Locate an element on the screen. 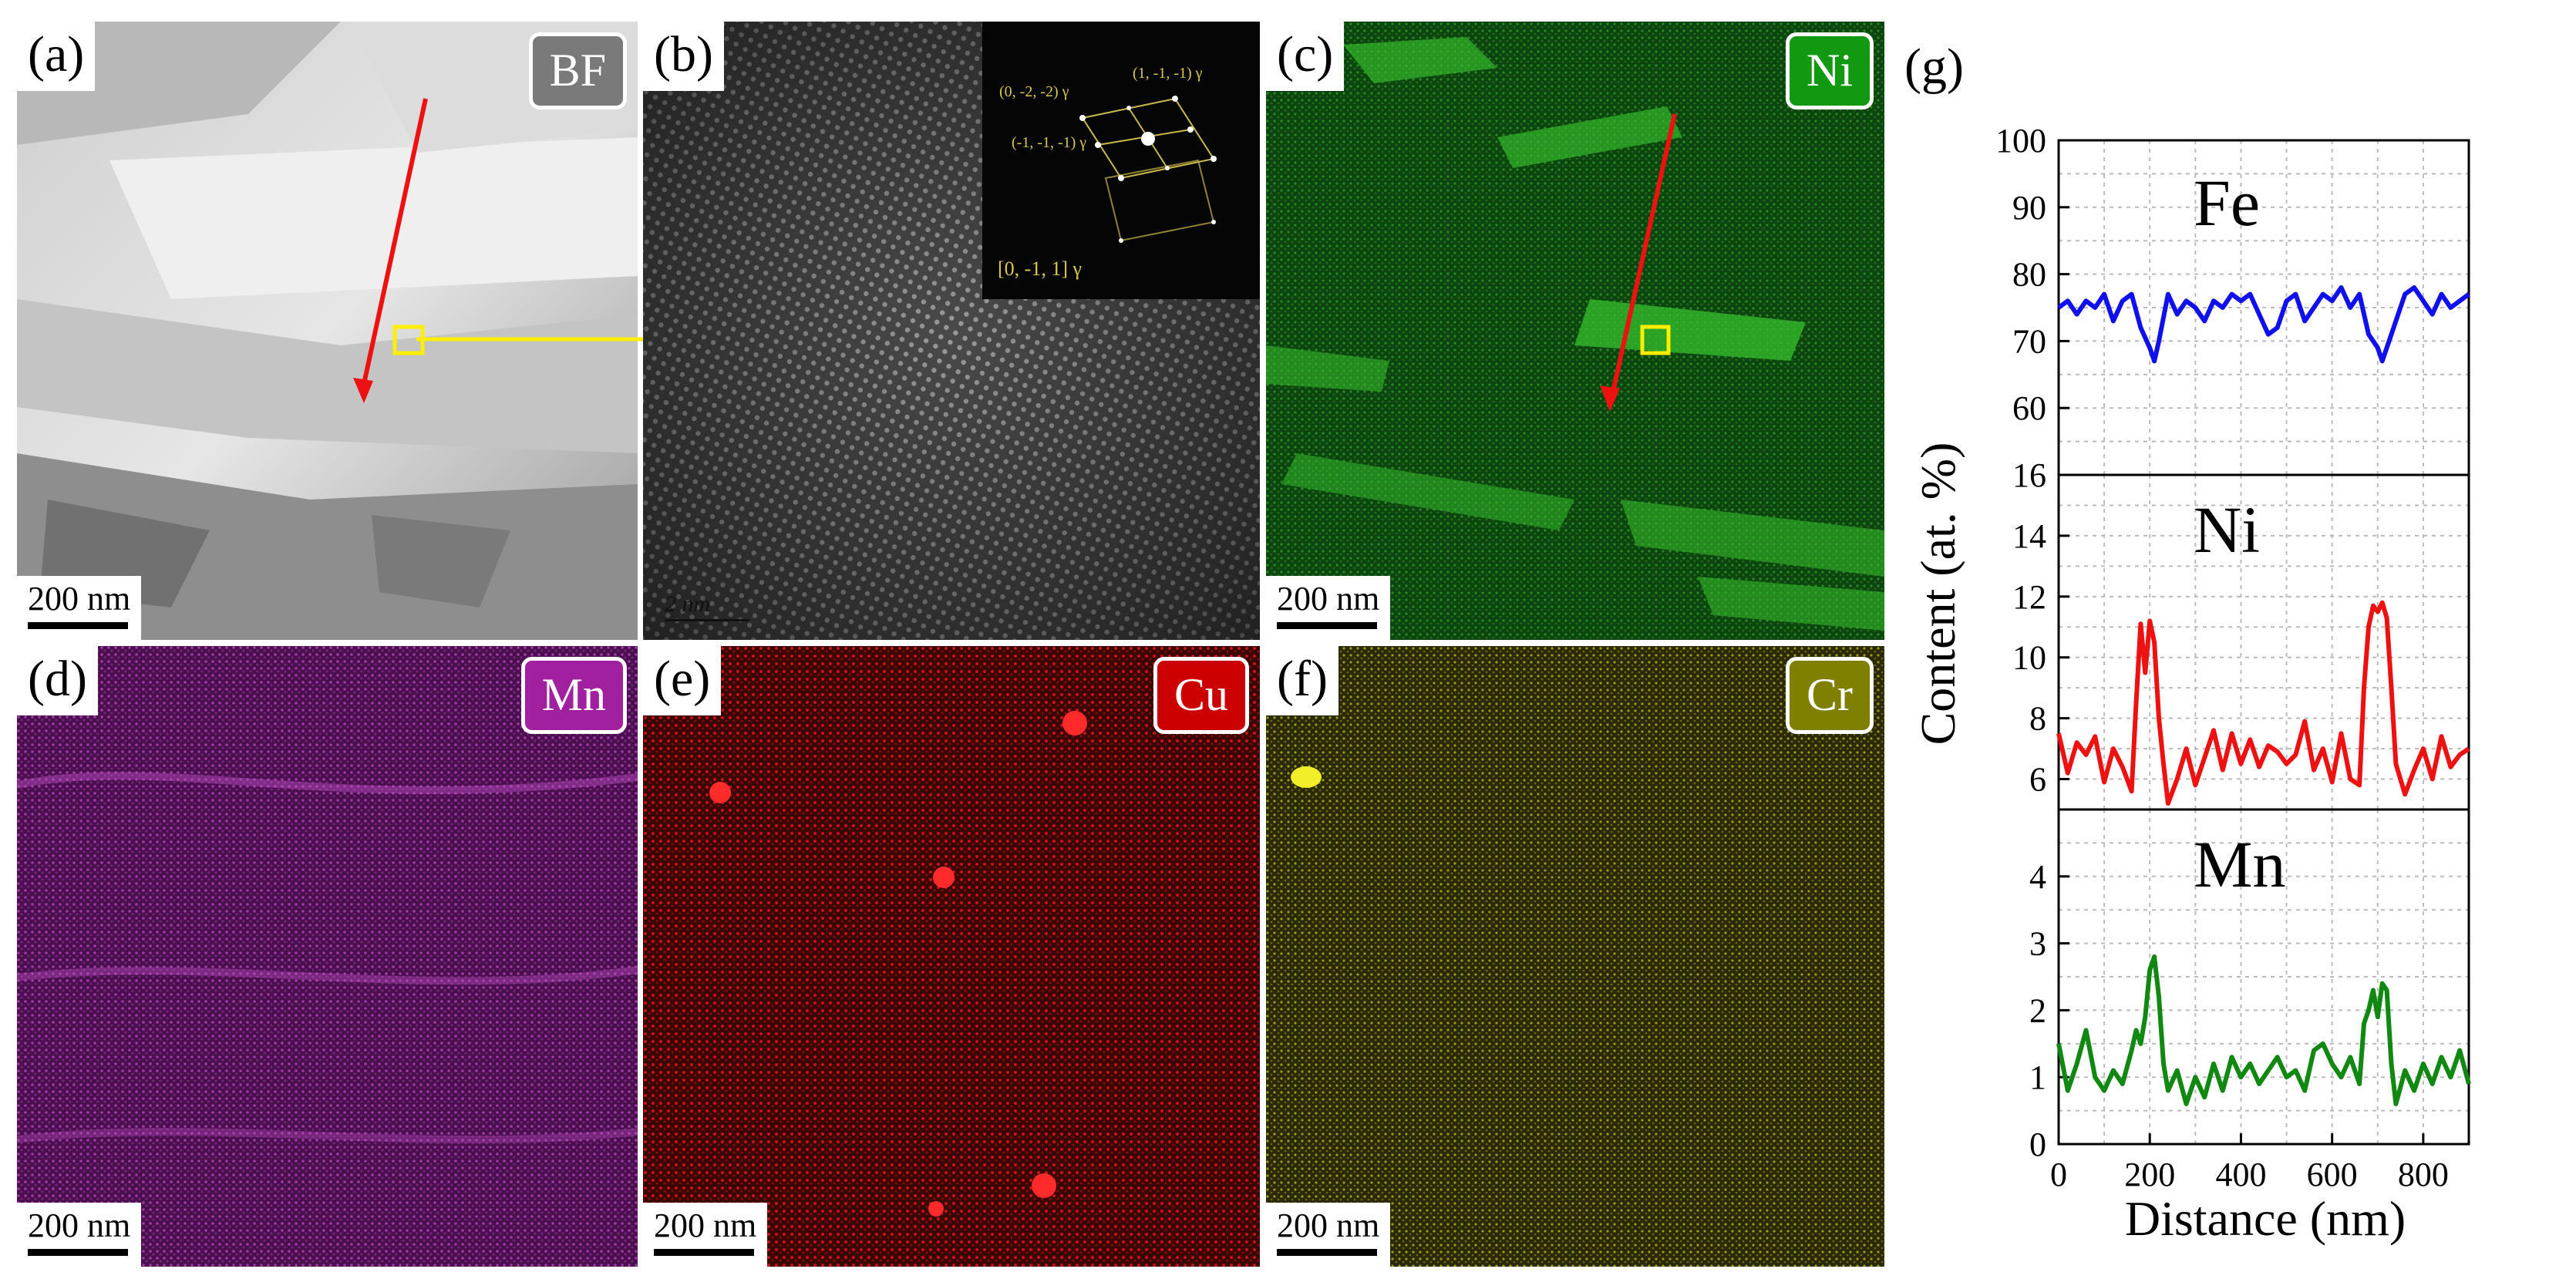  panel-c-ni-map: (c) Ni 200 nm is located at coordinates (1575, 331).